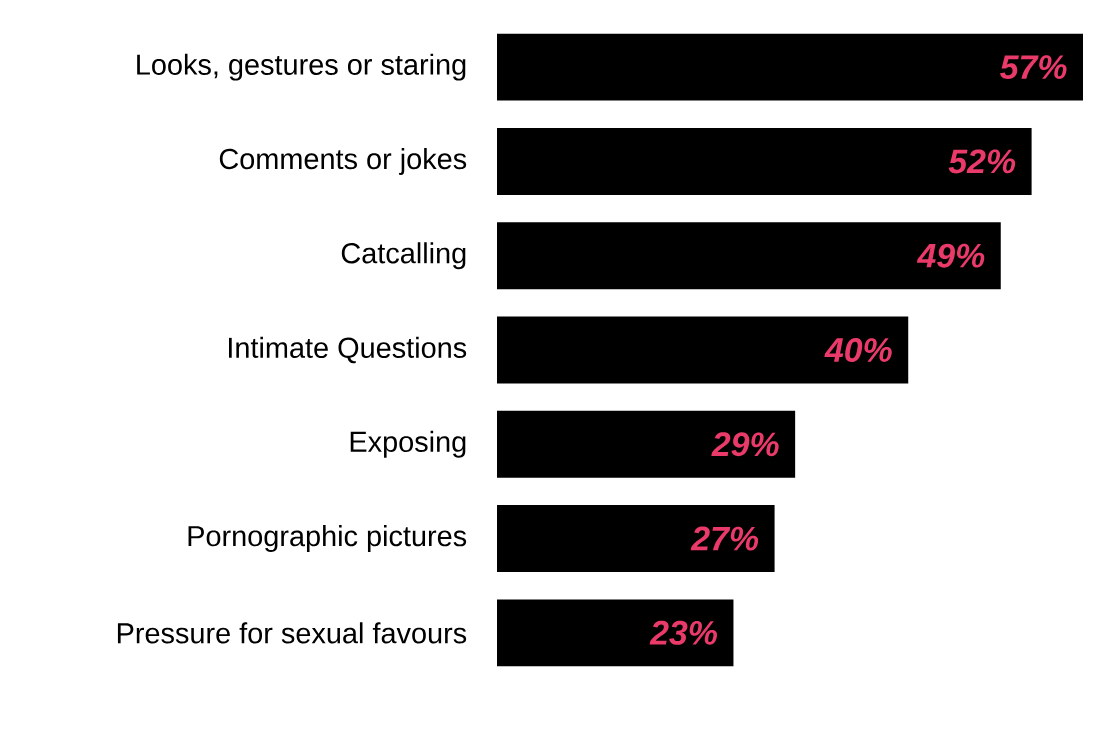  What do you see at coordinates (408, 444) in the screenshot?
I see `y-tick-label: Exposing` at bounding box center [408, 444].